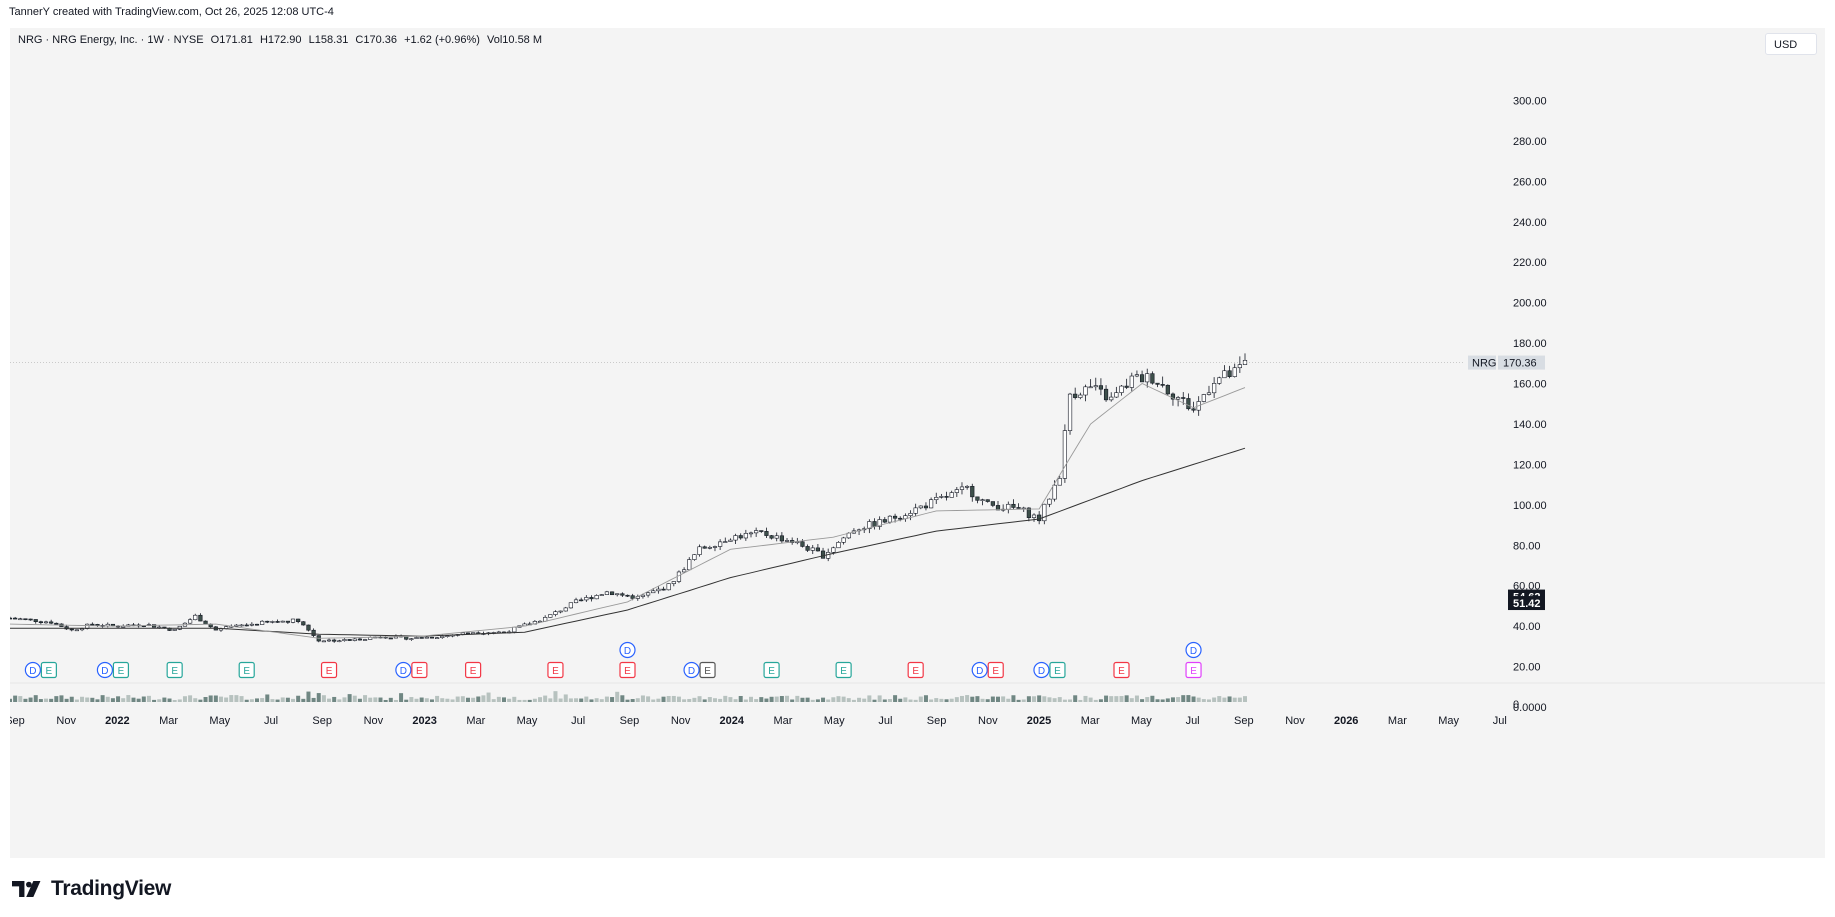 Image resolution: width=1835 pixels, height=917 pixels. What do you see at coordinates (1193, 721) in the screenshot?
I see `x-tick-label: Jul` at bounding box center [1193, 721].